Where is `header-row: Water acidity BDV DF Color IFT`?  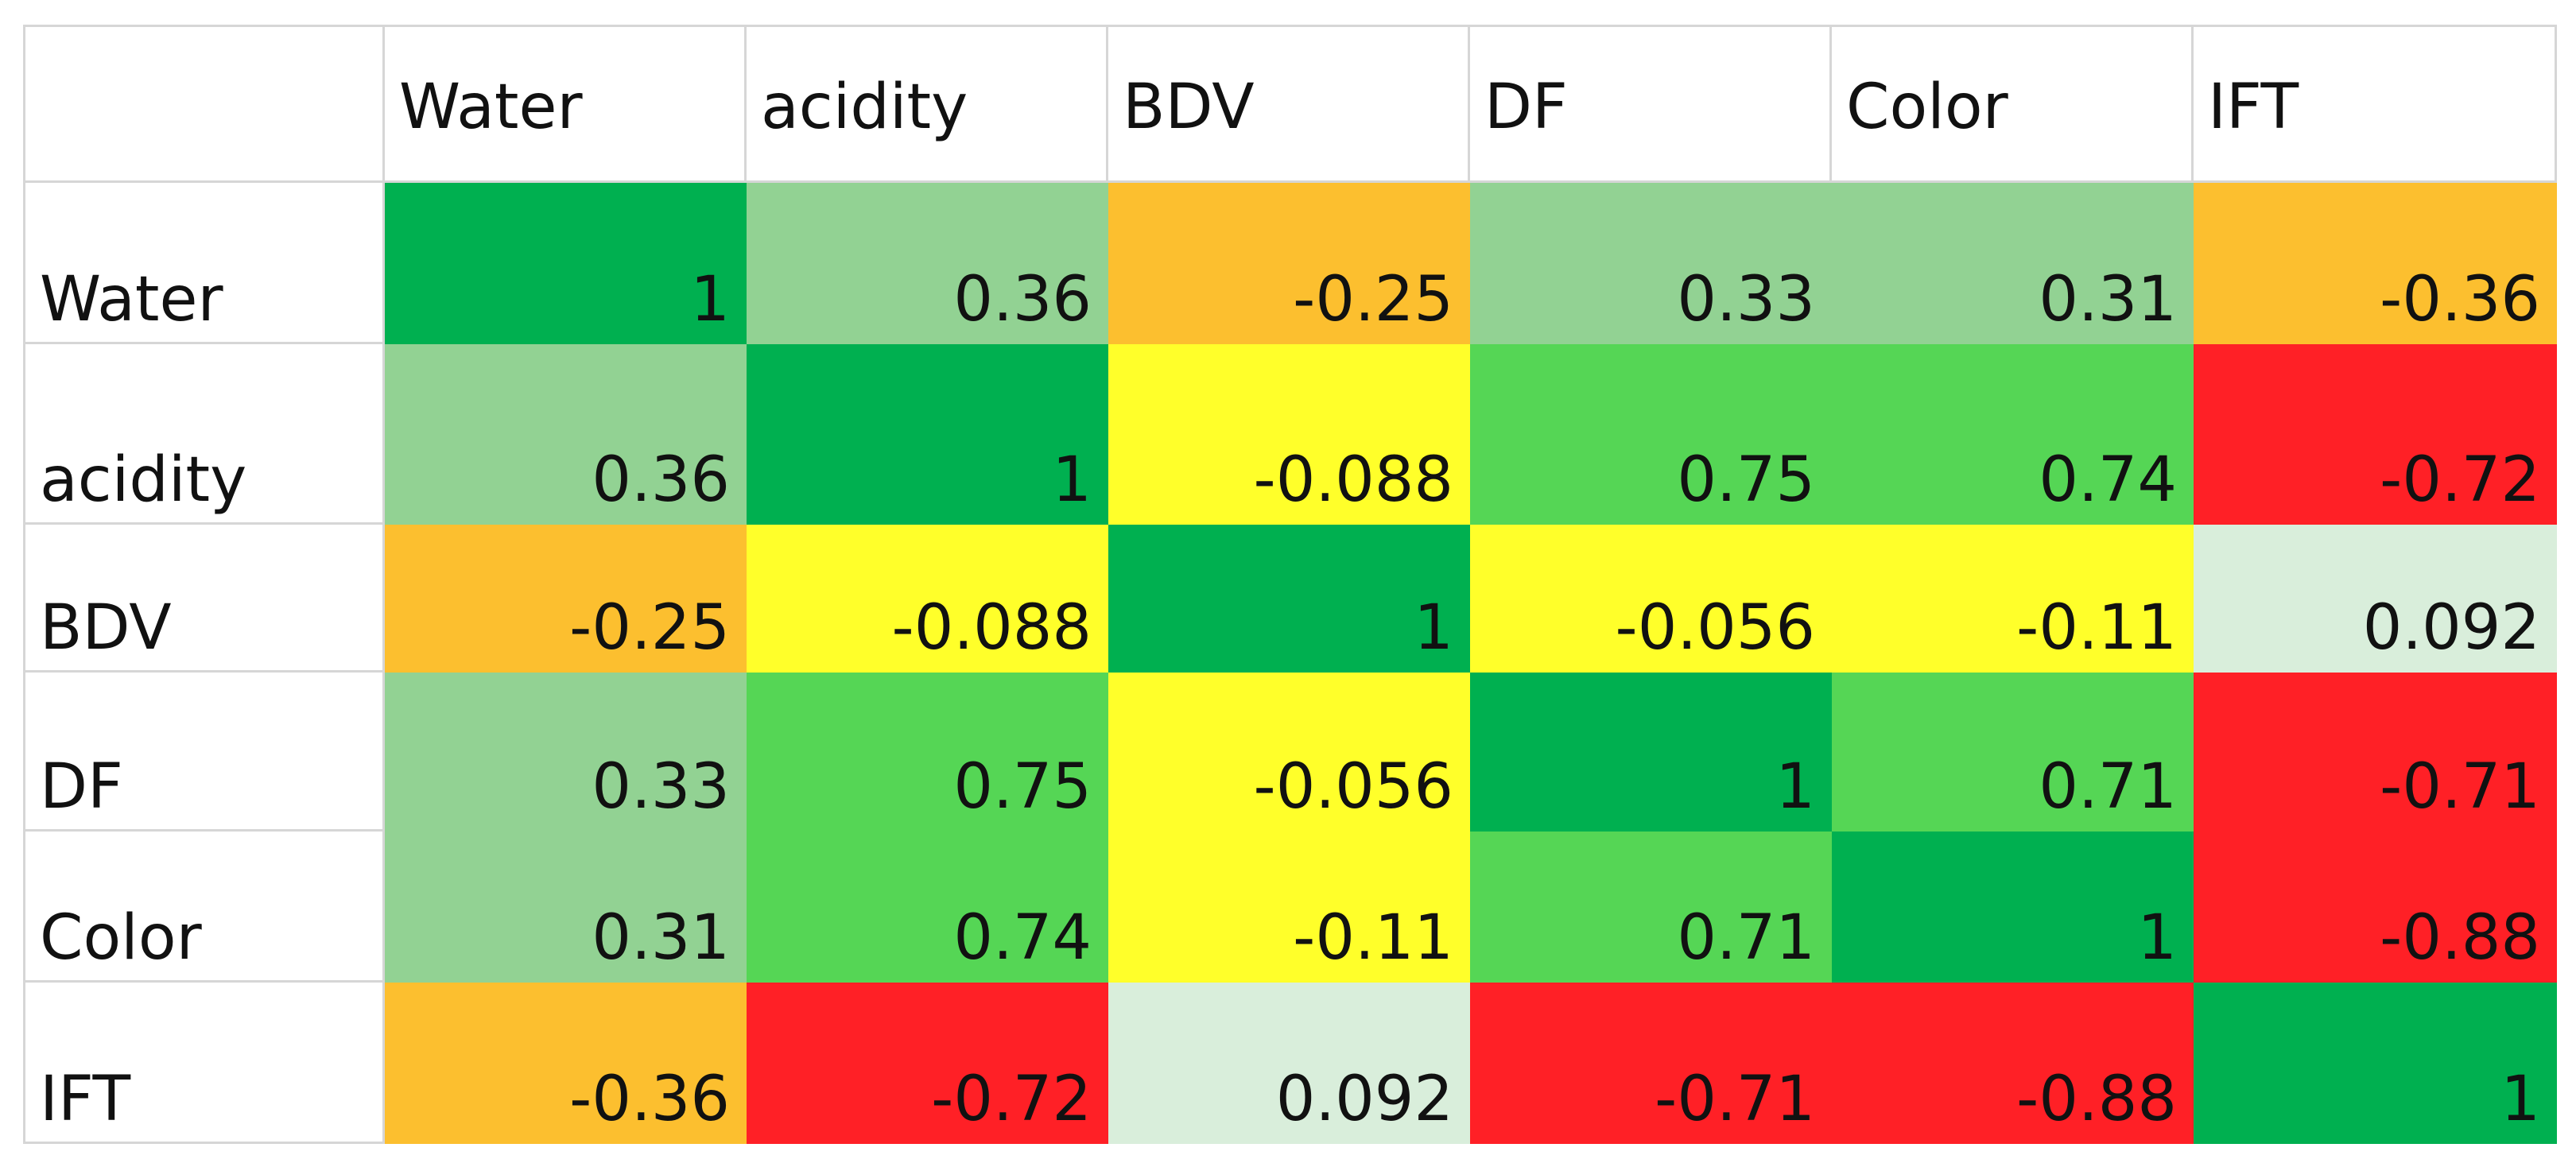
header-row: Water acidity BDV DF Color IFT is located at coordinates (1290, 104).